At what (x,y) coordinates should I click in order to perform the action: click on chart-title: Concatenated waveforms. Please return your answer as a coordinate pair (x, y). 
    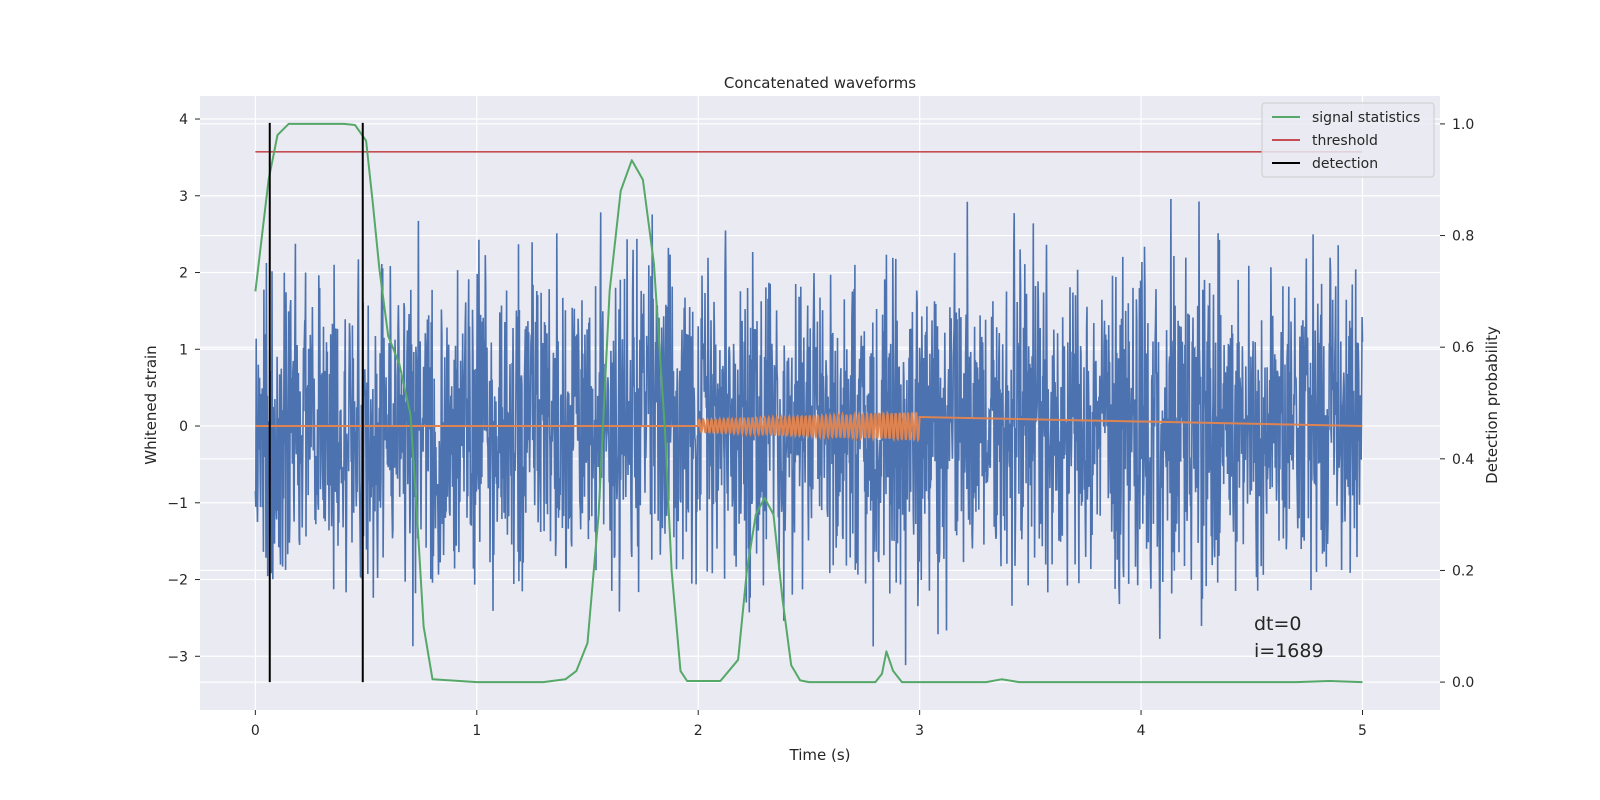
    Looking at the image, I should click on (820, 83).